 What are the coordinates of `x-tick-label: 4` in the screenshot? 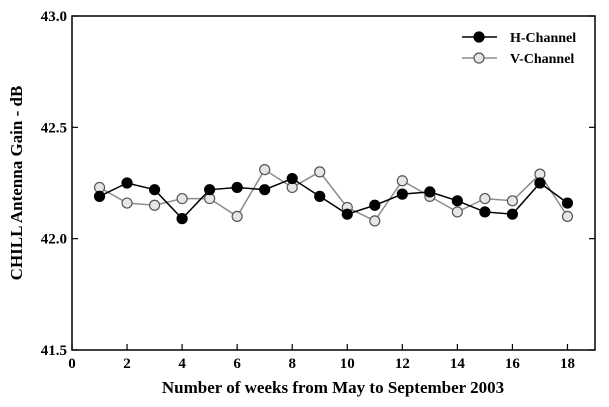 It's located at (182, 364).